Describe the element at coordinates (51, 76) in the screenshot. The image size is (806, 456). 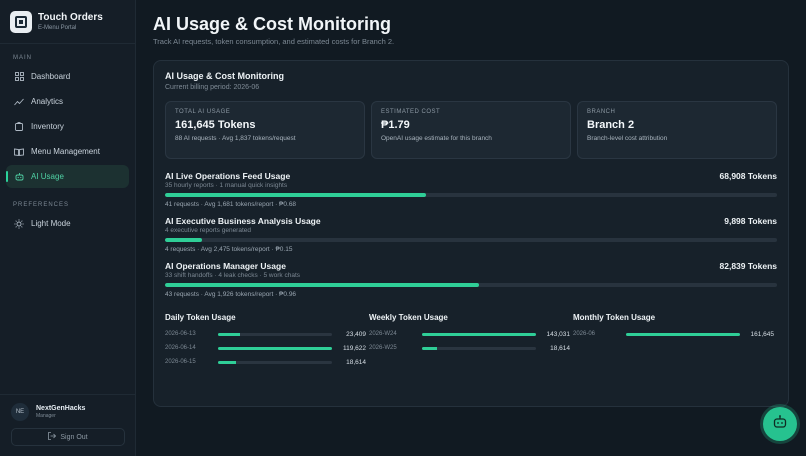
I see `sidebar-item-label: Dashboard` at that location.